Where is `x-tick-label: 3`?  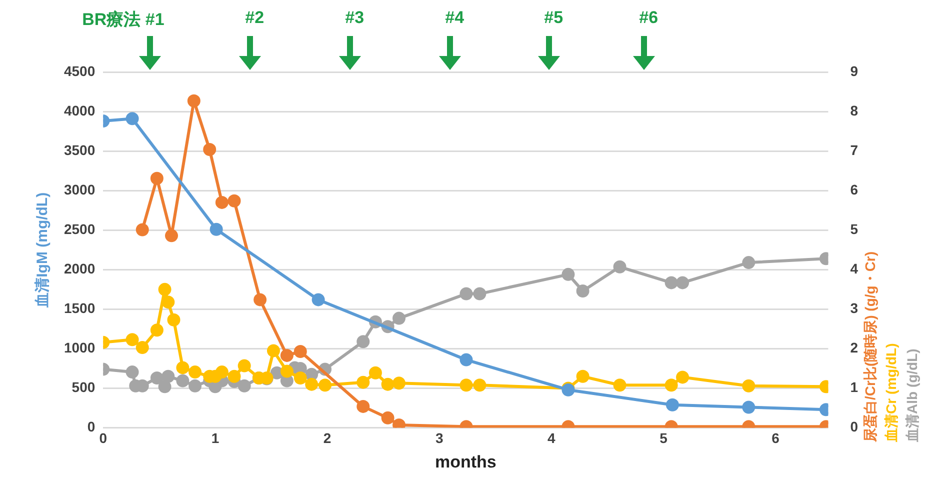 x-tick-label: 3 is located at coordinates (439, 438).